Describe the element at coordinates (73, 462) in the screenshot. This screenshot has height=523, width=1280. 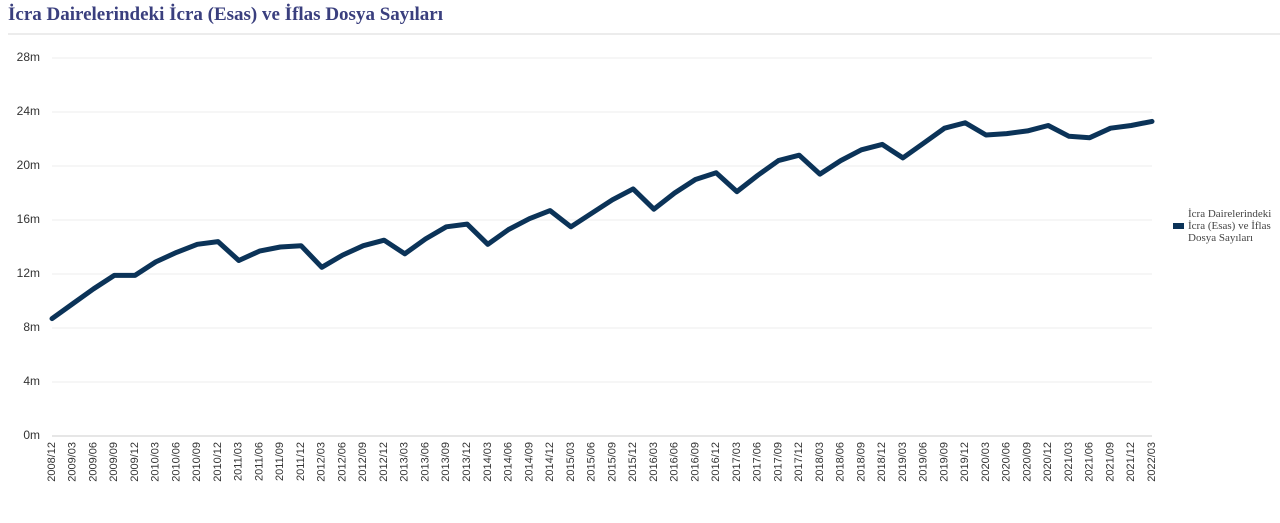
I see `x-tick-label: 2009/03` at that location.